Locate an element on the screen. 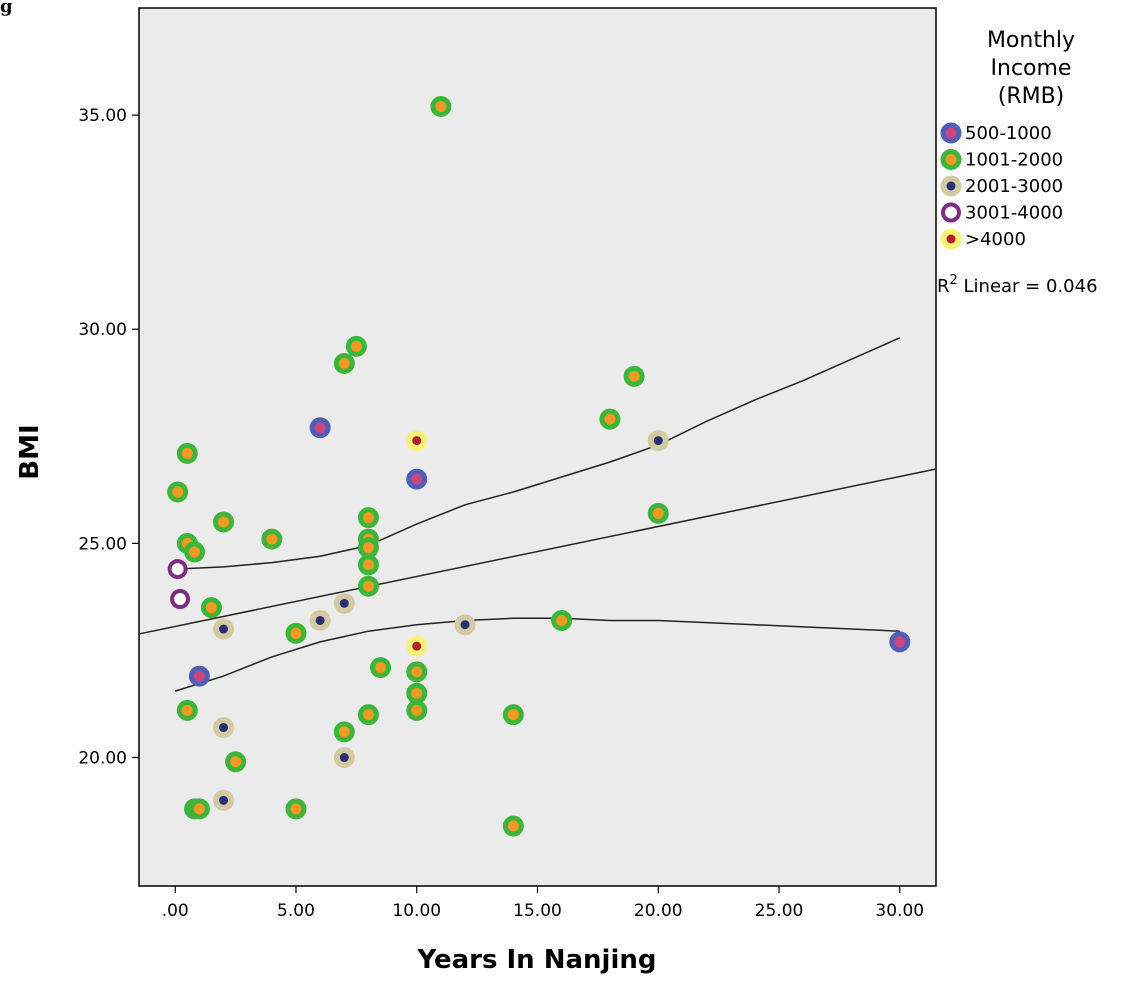  r-squared-label: R2 Linear = 0.046 is located at coordinates (1017, 285).